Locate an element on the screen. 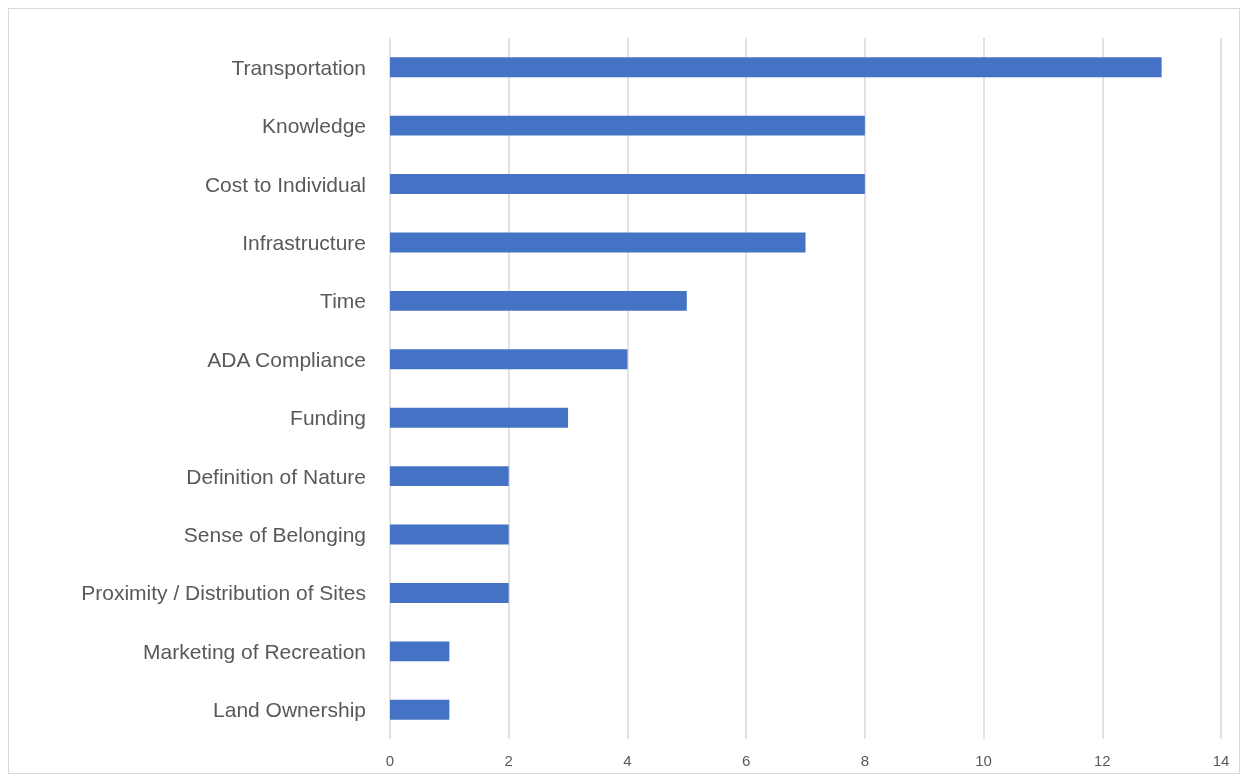 This screenshot has width=1248, height=782. y-tick-label: Land Ownership is located at coordinates (289, 710).